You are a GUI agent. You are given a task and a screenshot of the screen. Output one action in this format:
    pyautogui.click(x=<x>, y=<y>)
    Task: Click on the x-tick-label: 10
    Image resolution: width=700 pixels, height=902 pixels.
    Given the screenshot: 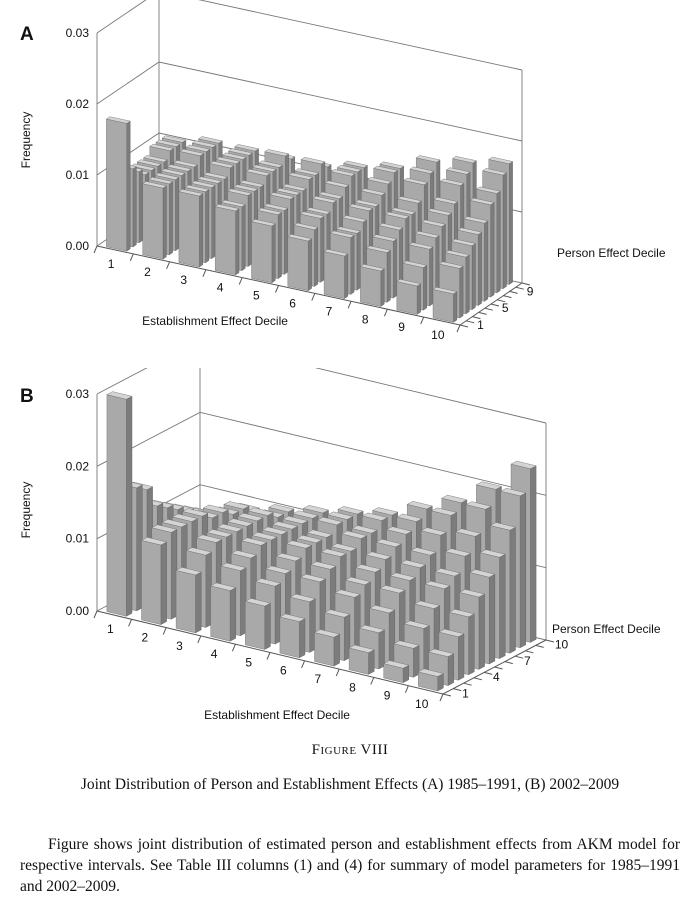 What is the action you would take?
    pyautogui.click(x=422, y=704)
    